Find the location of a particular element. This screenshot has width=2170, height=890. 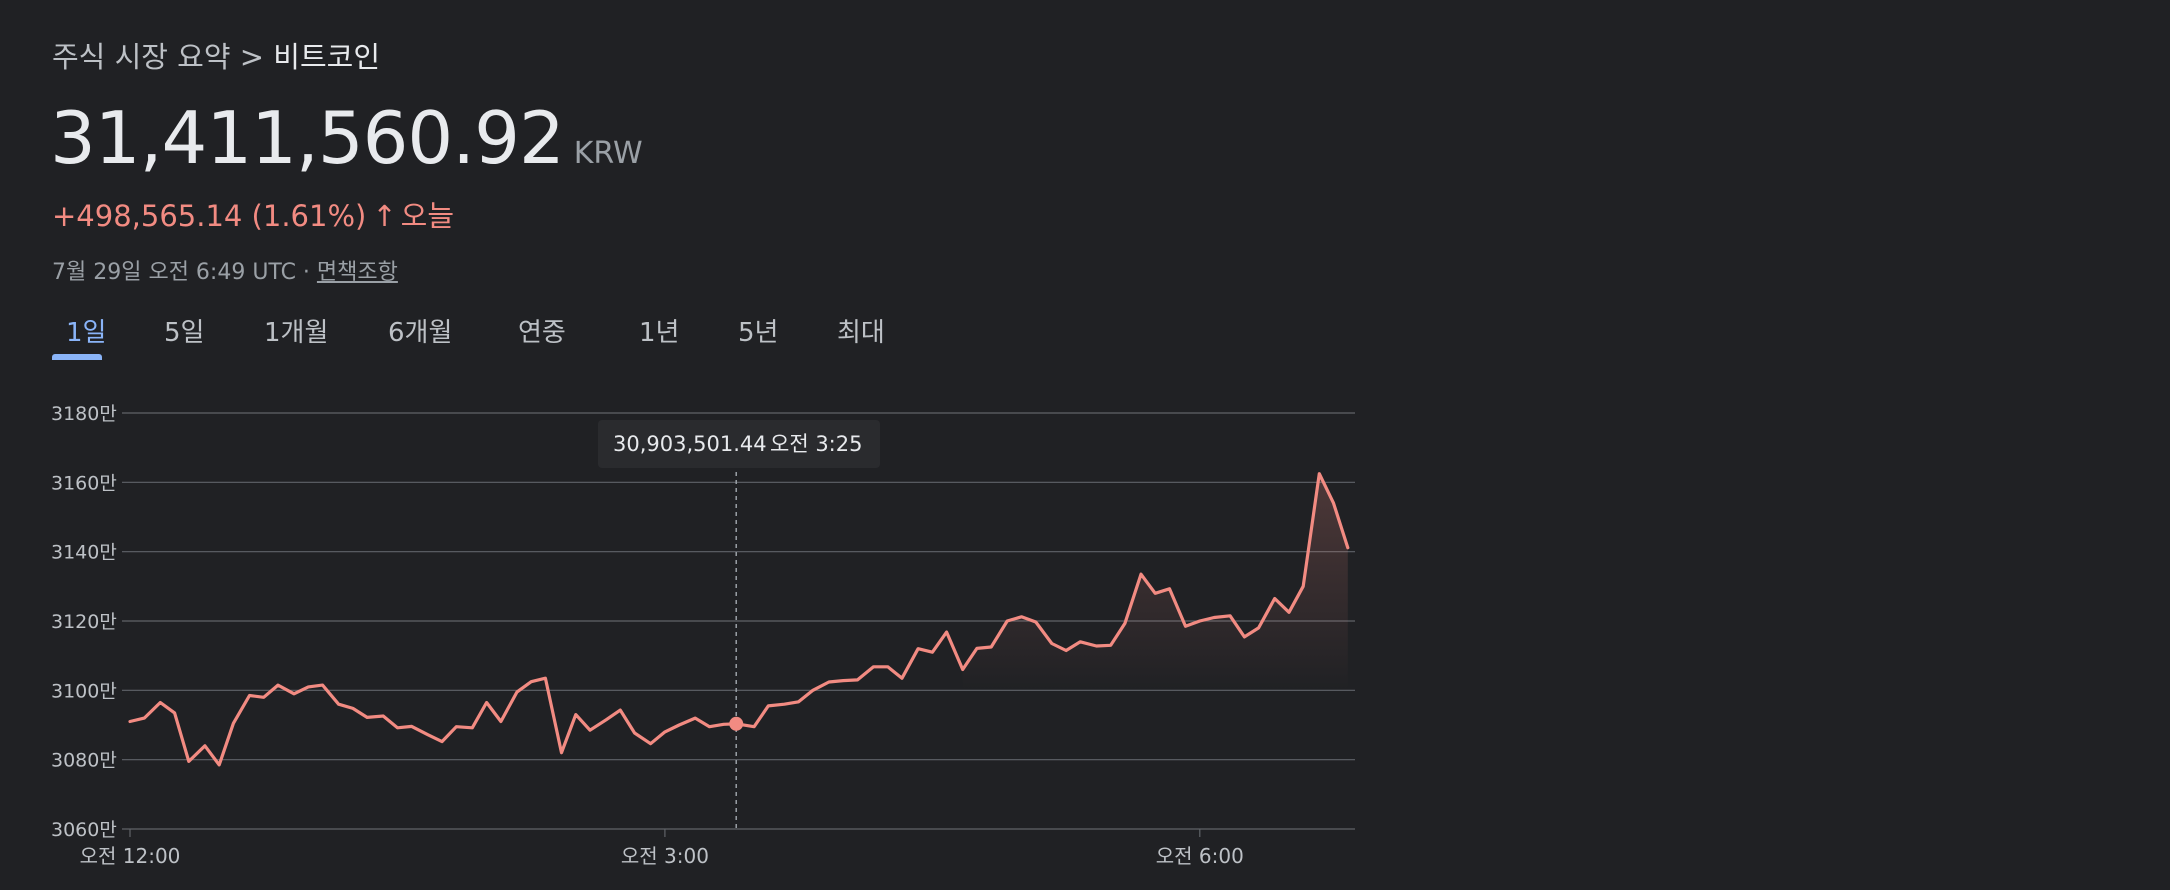

x-tick-label: 오전 12:00 is located at coordinates (130, 856).